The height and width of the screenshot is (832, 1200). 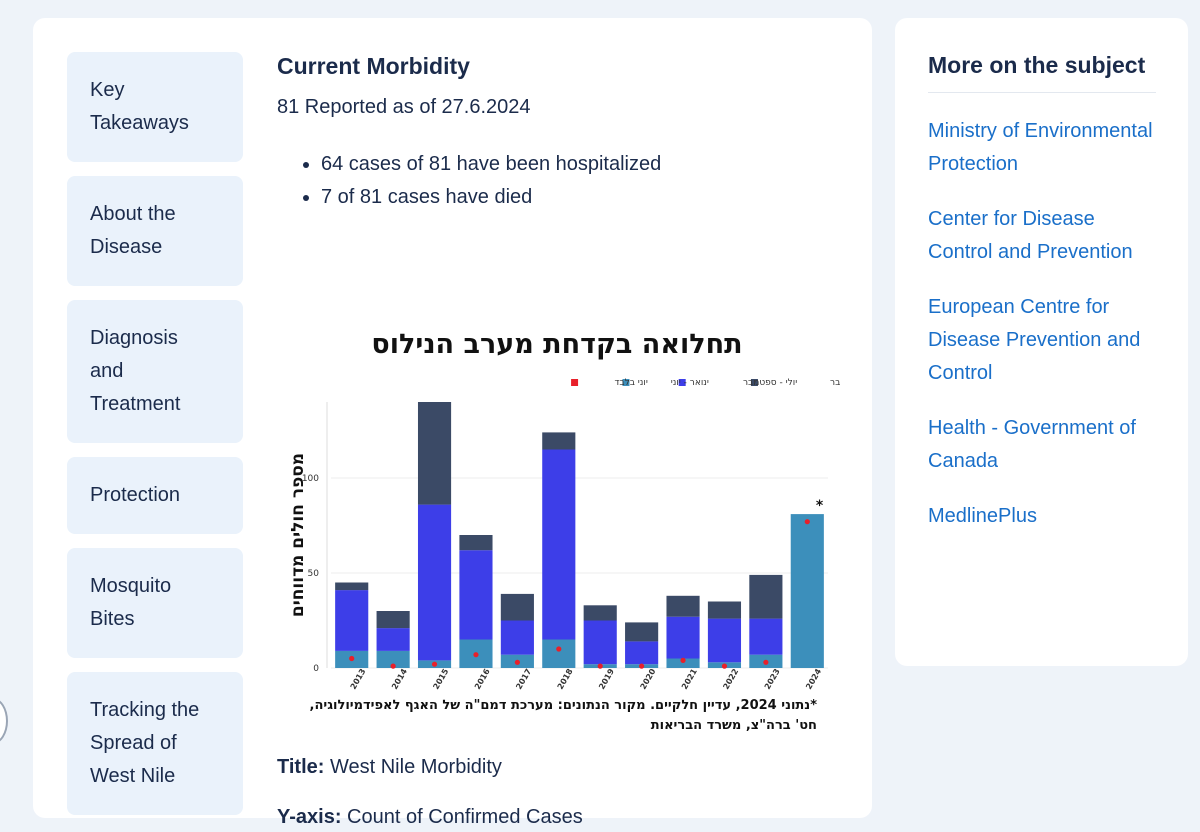 What do you see at coordinates (835, 383) in the screenshot?
I see `legend-label: אוקטובר - דצמבר` at bounding box center [835, 383].